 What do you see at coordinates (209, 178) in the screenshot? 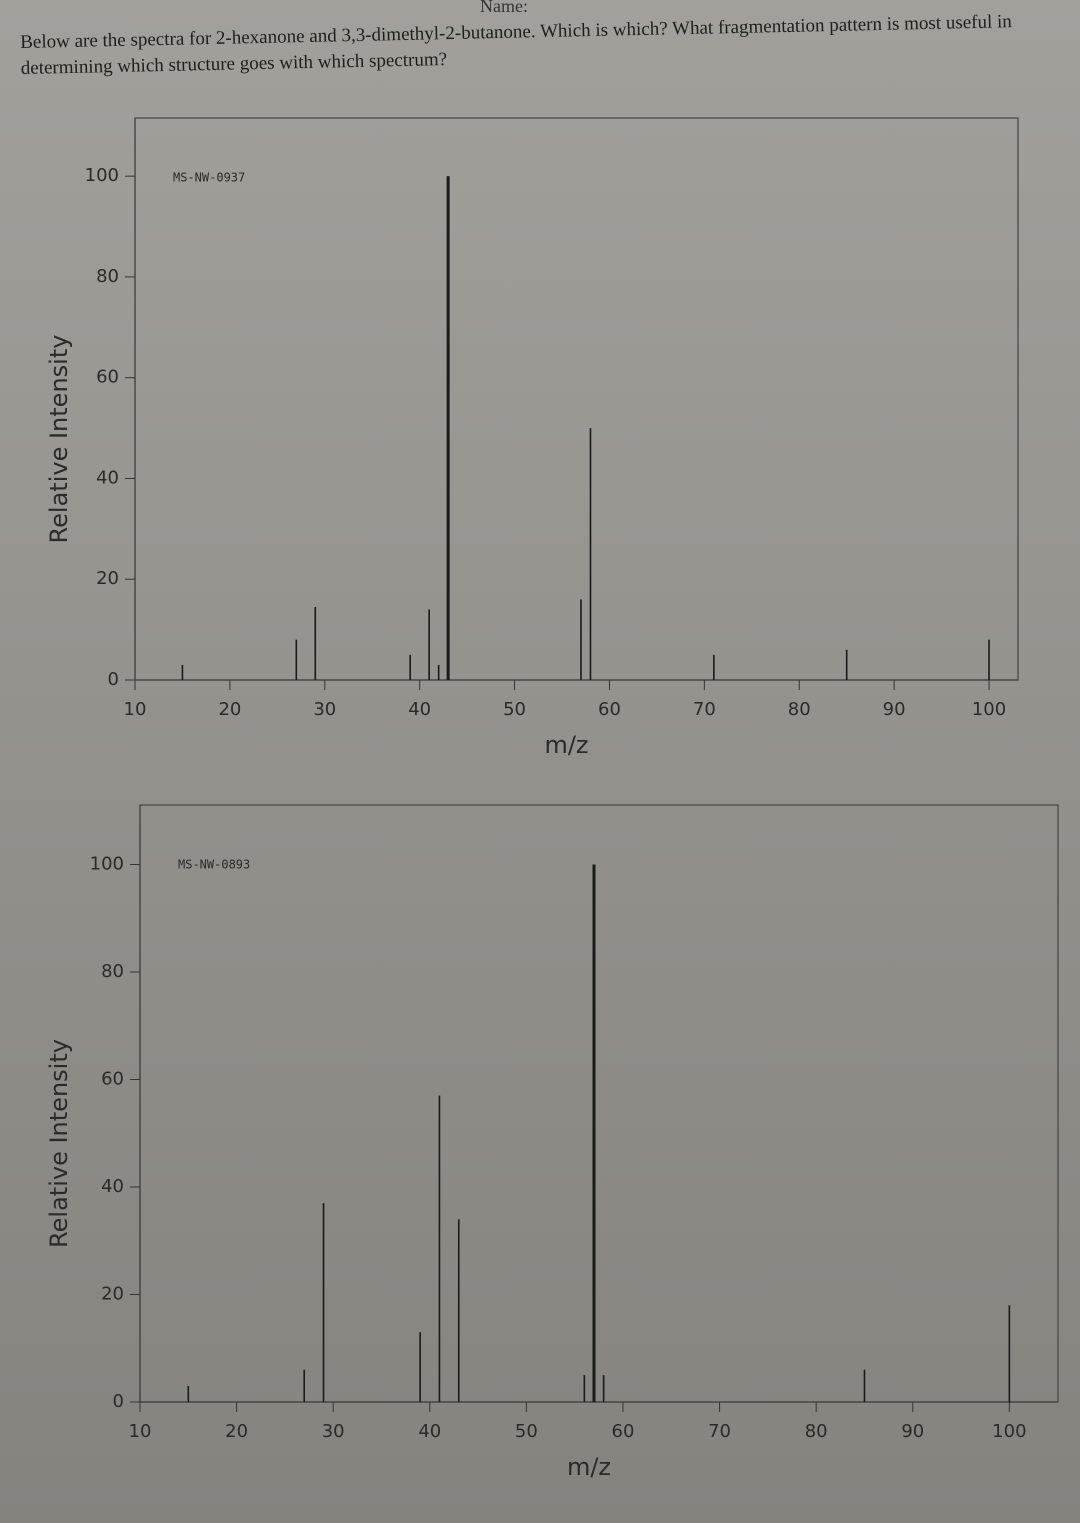
I see `annotation: MS-NW-0937` at bounding box center [209, 178].